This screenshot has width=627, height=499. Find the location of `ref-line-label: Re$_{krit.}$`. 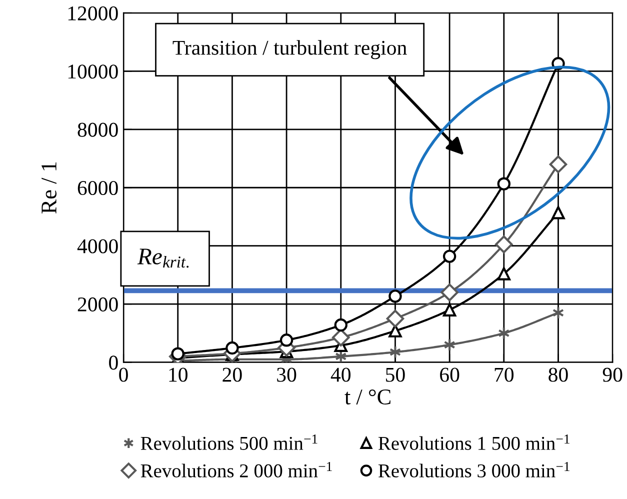

ref-line-label: Re$_{krit.}$ is located at coordinates (163, 258).